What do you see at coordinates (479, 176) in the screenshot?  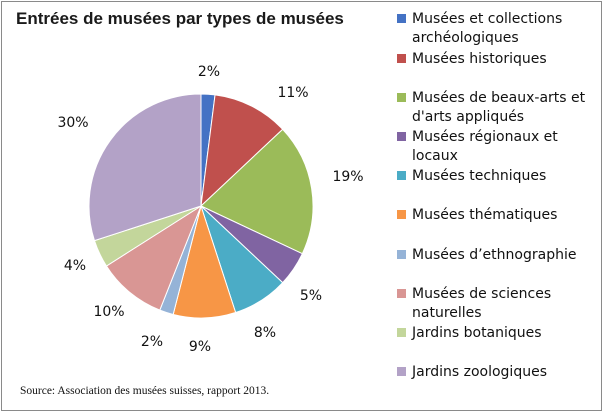 I see `legend-label: Musées techniques` at bounding box center [479, 176].